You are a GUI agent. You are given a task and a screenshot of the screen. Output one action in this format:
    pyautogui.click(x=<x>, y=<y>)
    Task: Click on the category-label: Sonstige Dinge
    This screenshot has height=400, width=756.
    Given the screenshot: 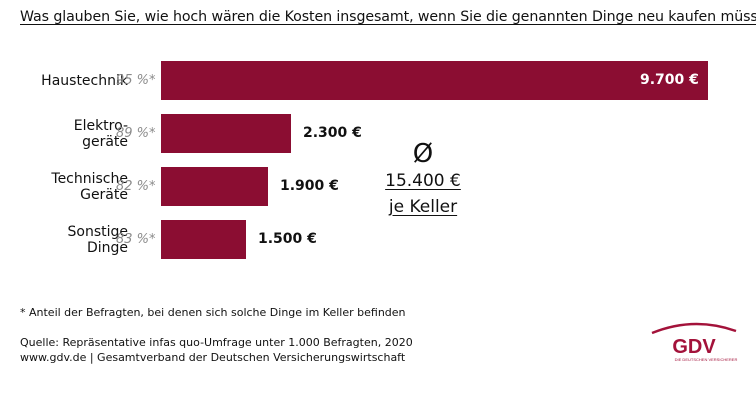 What is the action you would take?
    pyautogui.click(x=98, y=239)
    